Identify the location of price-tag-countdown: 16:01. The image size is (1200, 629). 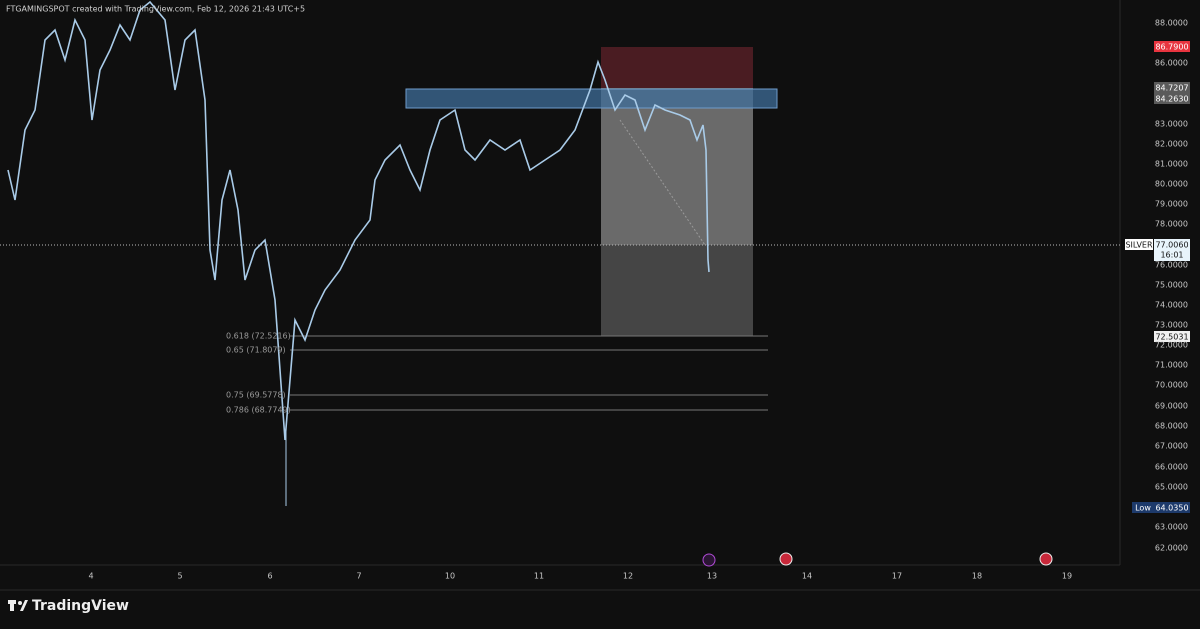
(1171, 255).